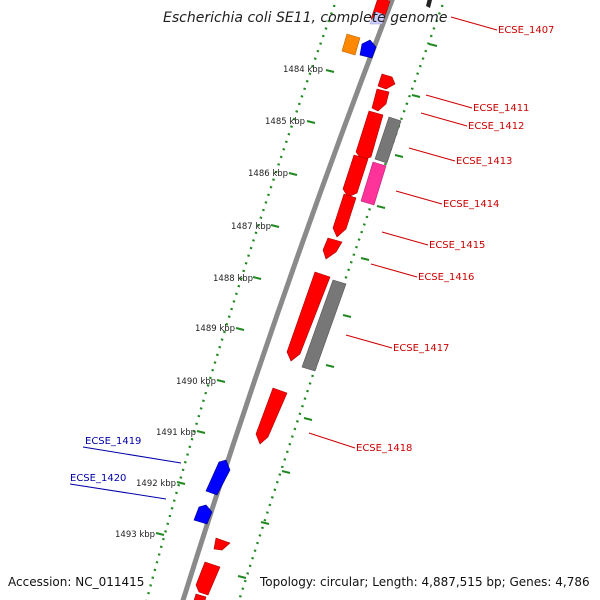 The height and width of the screenshot is (600, 600). I want to click on tick-label-1491: 1491 kbp, so click(176, 433).